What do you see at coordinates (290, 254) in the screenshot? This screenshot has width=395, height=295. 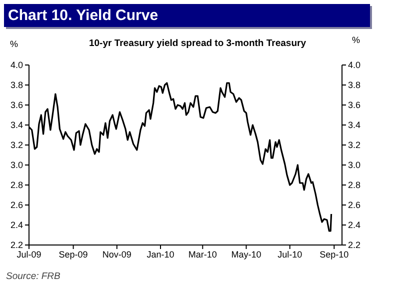 I see `x-tick-label: Jul-10` at bounding box center [290, 254].